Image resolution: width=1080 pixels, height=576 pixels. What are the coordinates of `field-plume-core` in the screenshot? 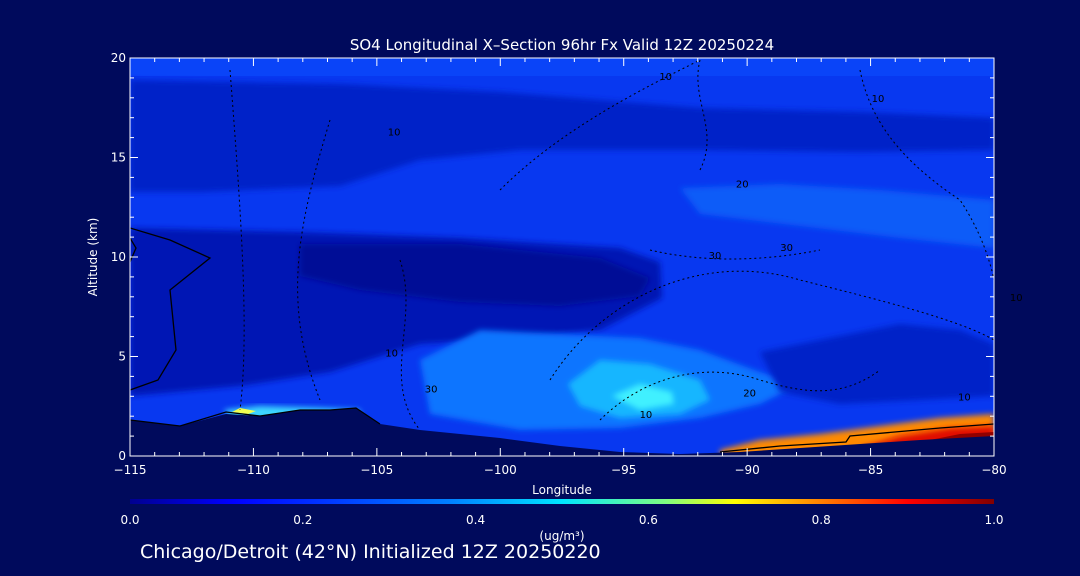 It's located at (643, 397).